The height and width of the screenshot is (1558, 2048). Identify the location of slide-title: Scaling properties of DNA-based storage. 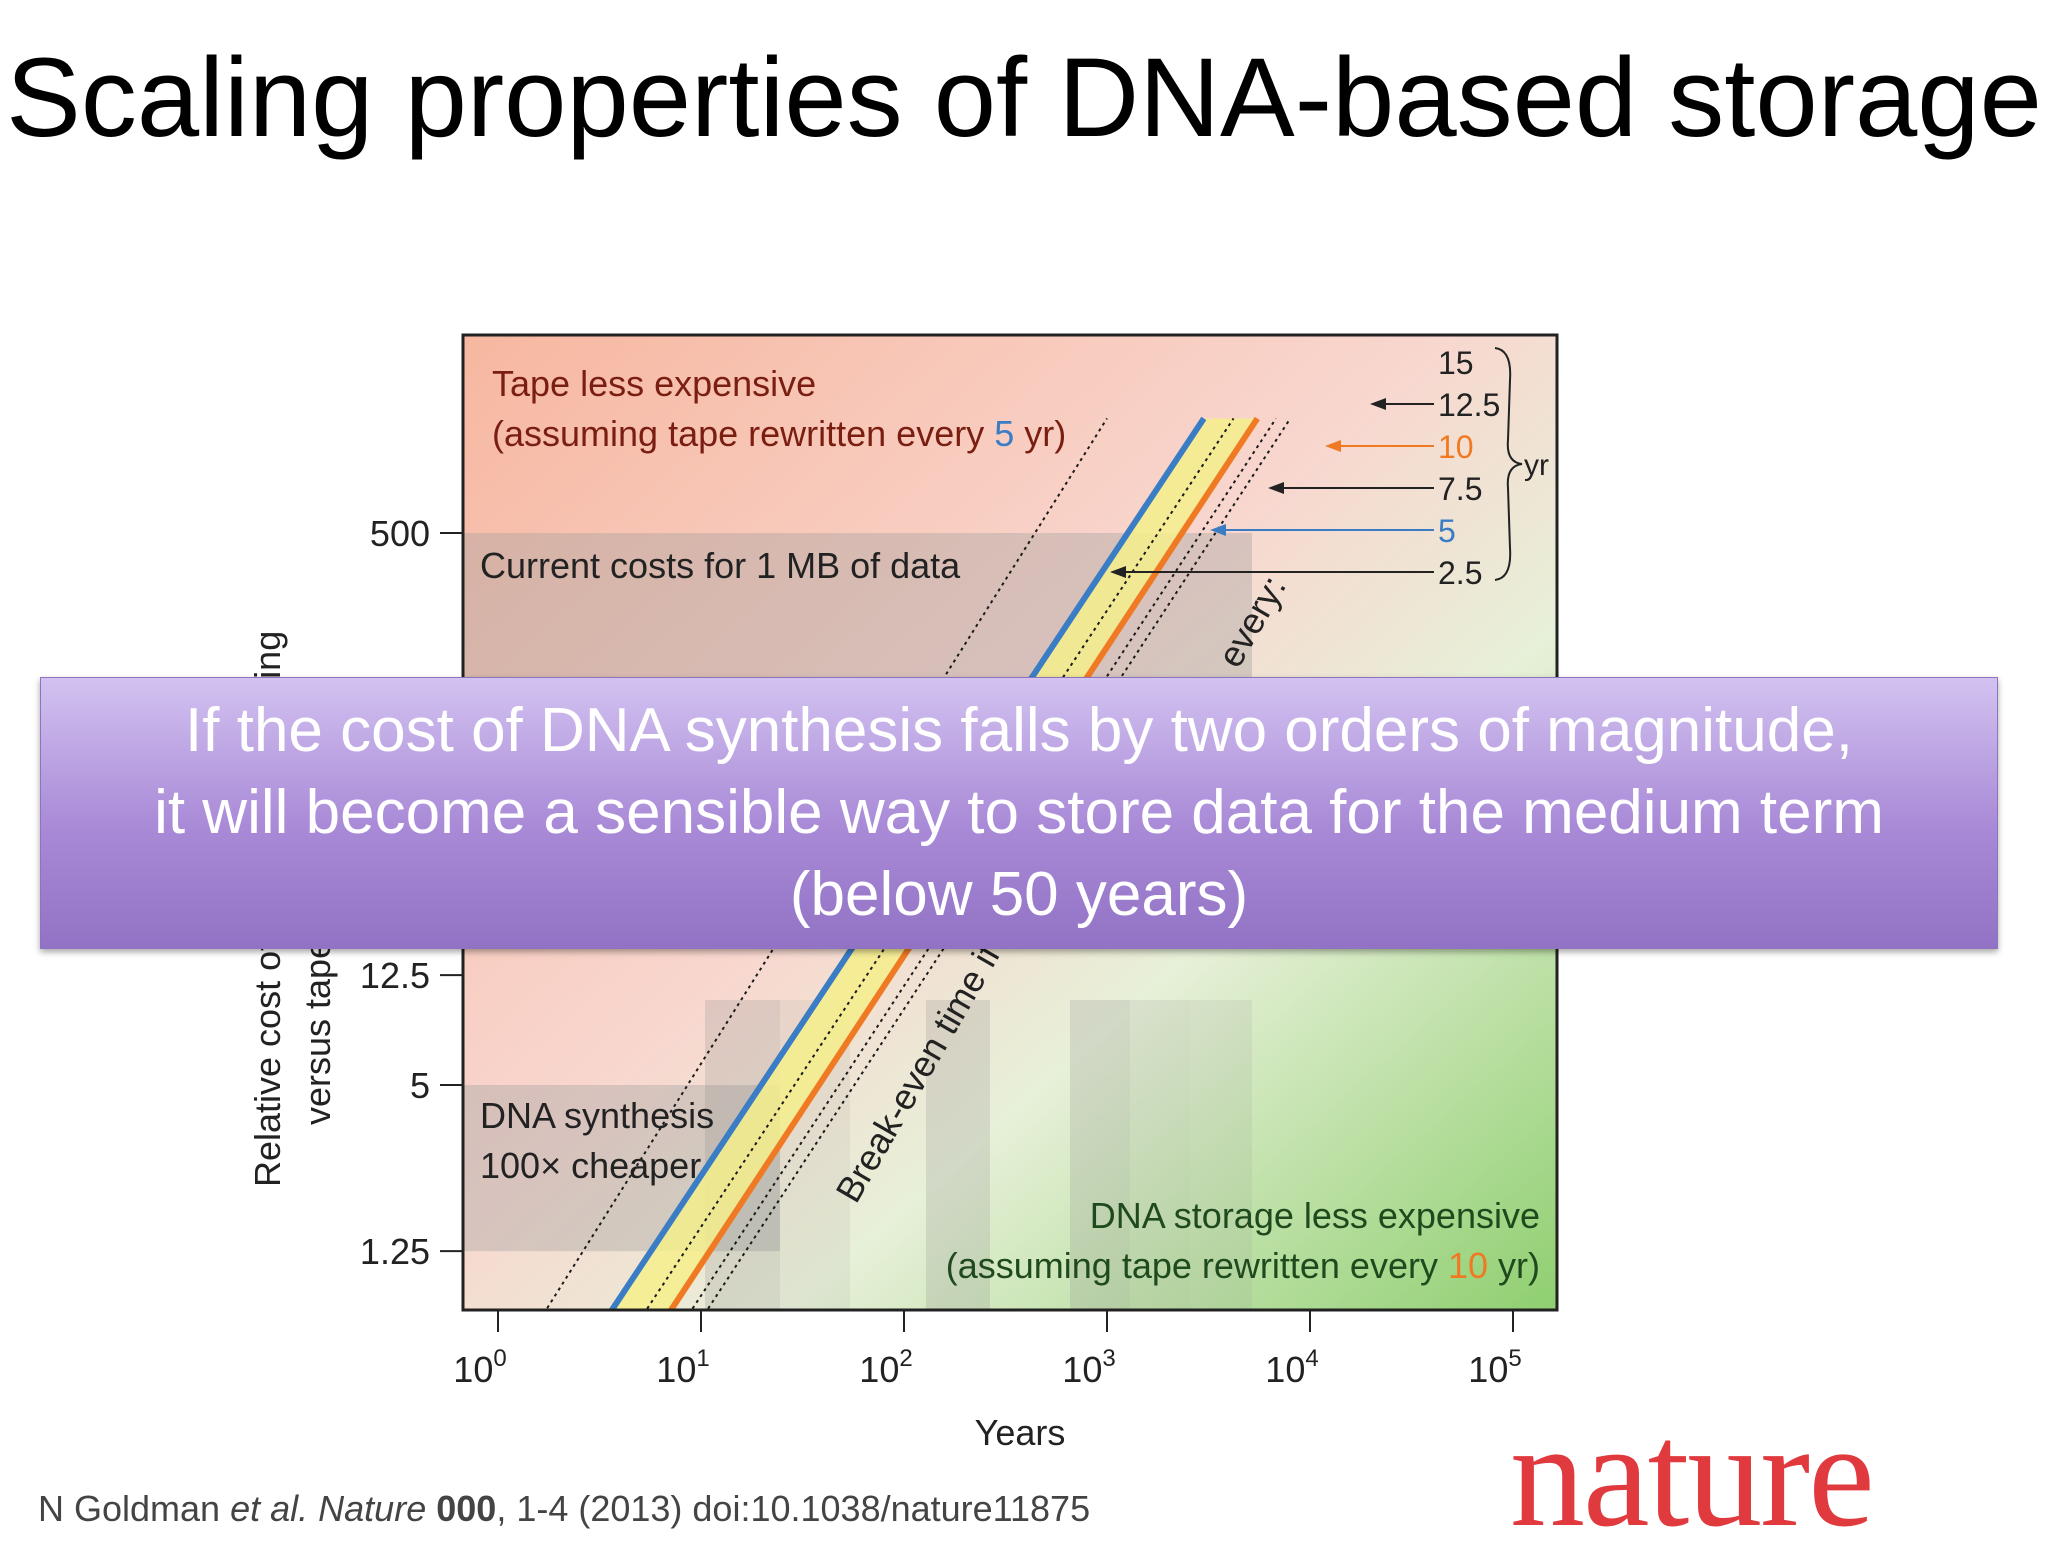
(1024, 98).